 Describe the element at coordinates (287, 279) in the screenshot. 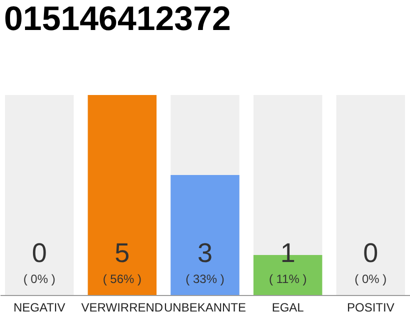

I see `annotation: ( 11% )` at that location.